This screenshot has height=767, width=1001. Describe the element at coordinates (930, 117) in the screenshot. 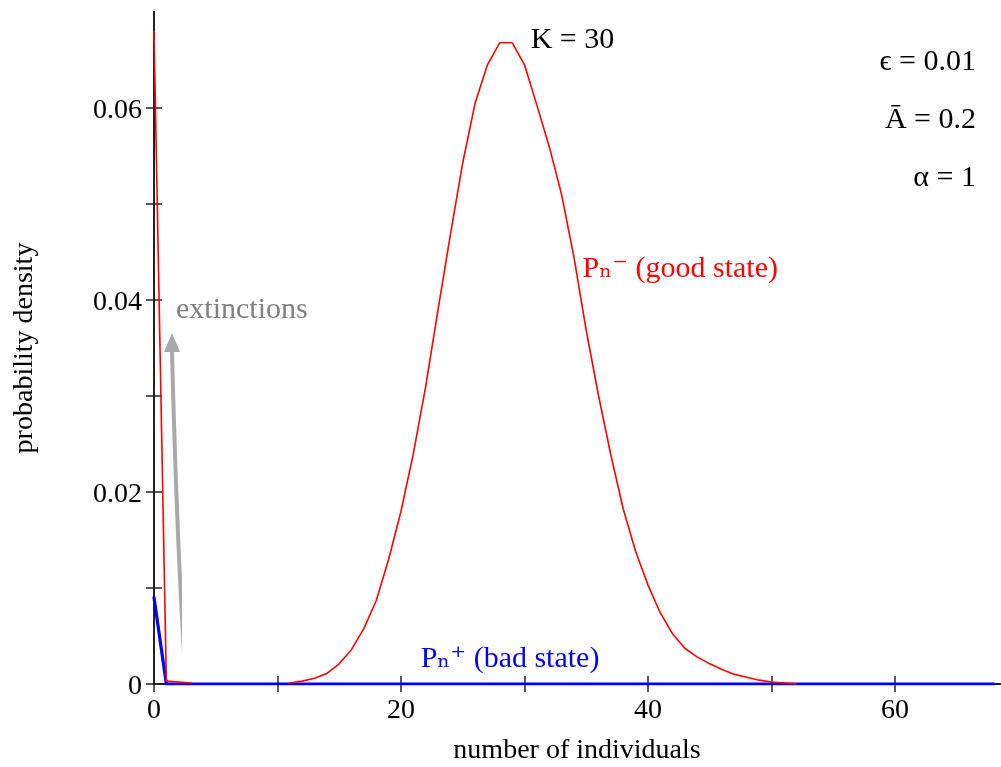

I see `annotation: Ā = 0.2` at that location.